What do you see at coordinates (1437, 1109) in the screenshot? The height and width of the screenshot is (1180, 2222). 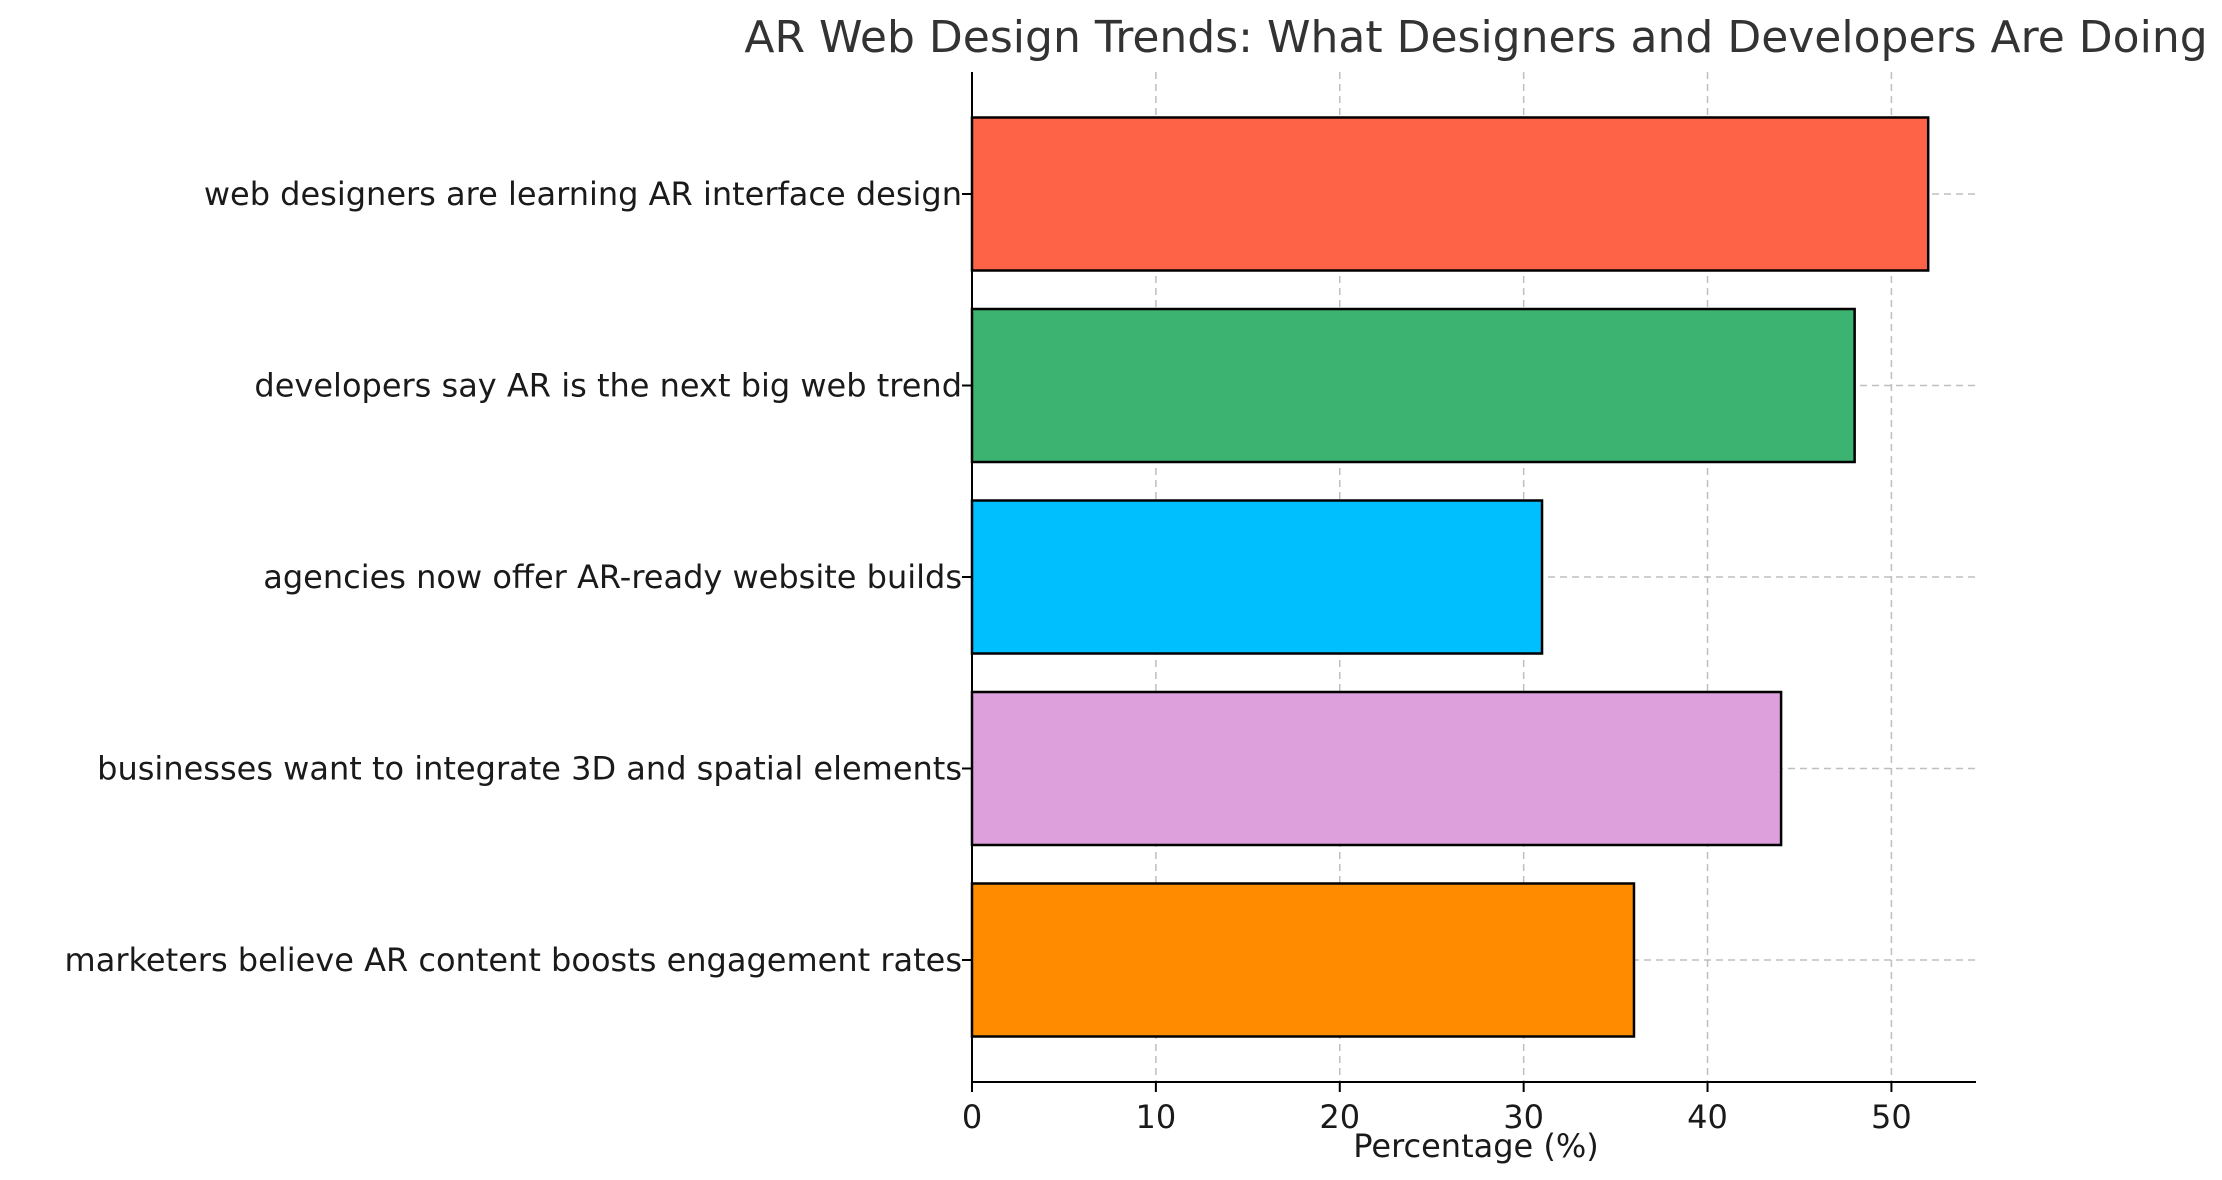 I see `x-ticks: 0 10 20 30 40 50` at bounding box center [1437, 1109].